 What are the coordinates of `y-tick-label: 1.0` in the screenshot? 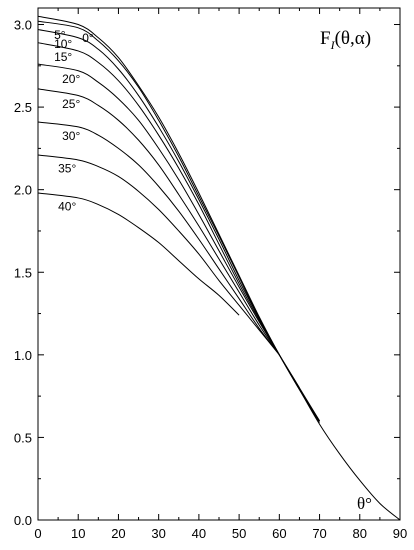 It's located at (23, 355).